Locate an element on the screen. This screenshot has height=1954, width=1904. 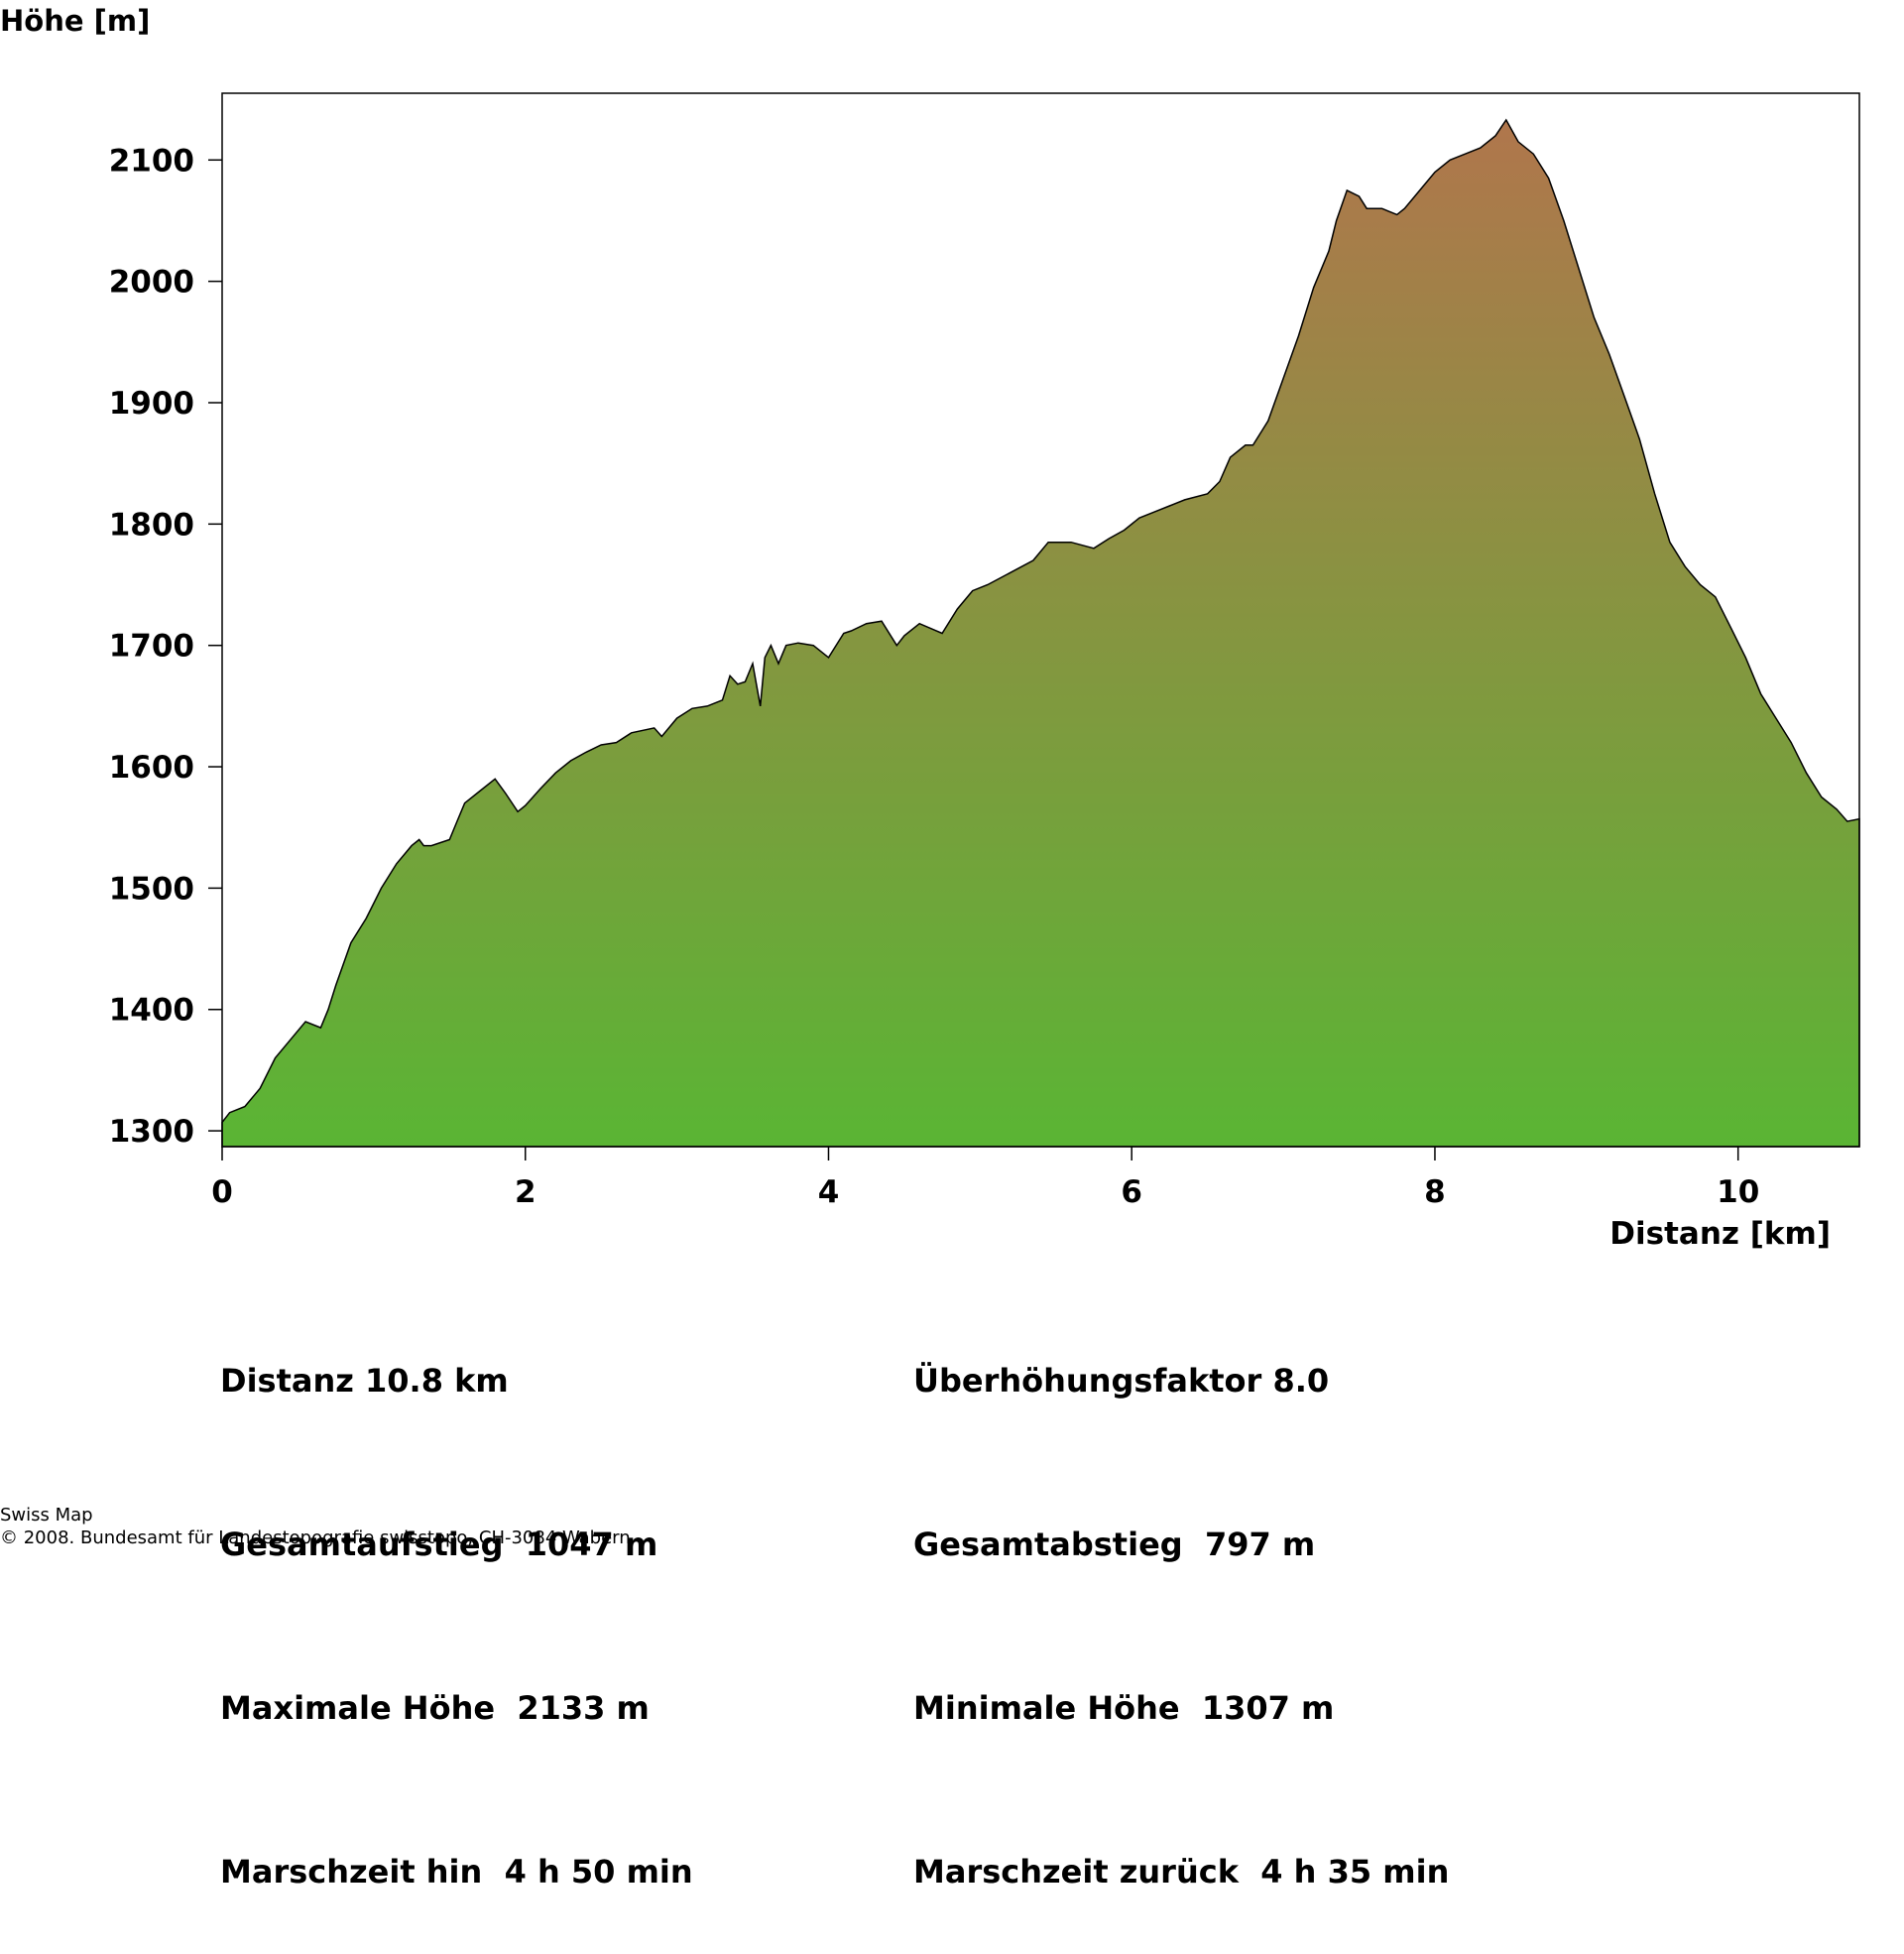
y-tick-label: 2100 is located at coordinates (151, 161).